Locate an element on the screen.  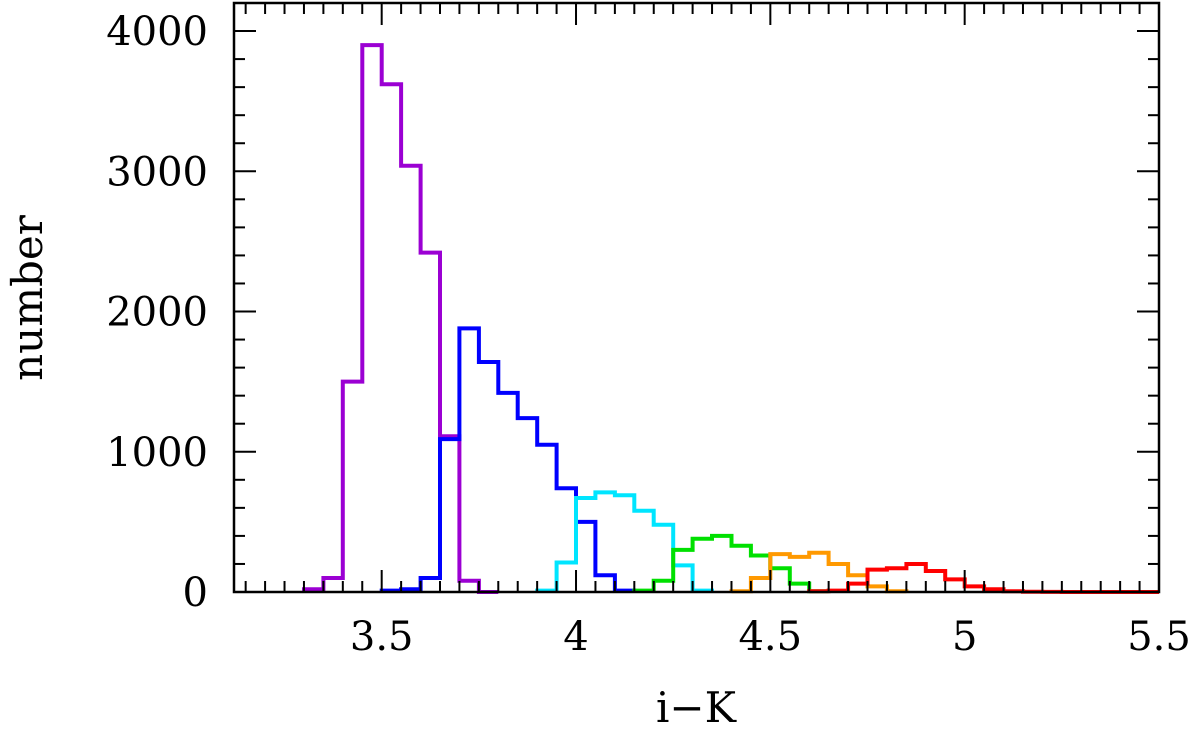
y-tick-label: 1000 is located at coordinates (157, 453).